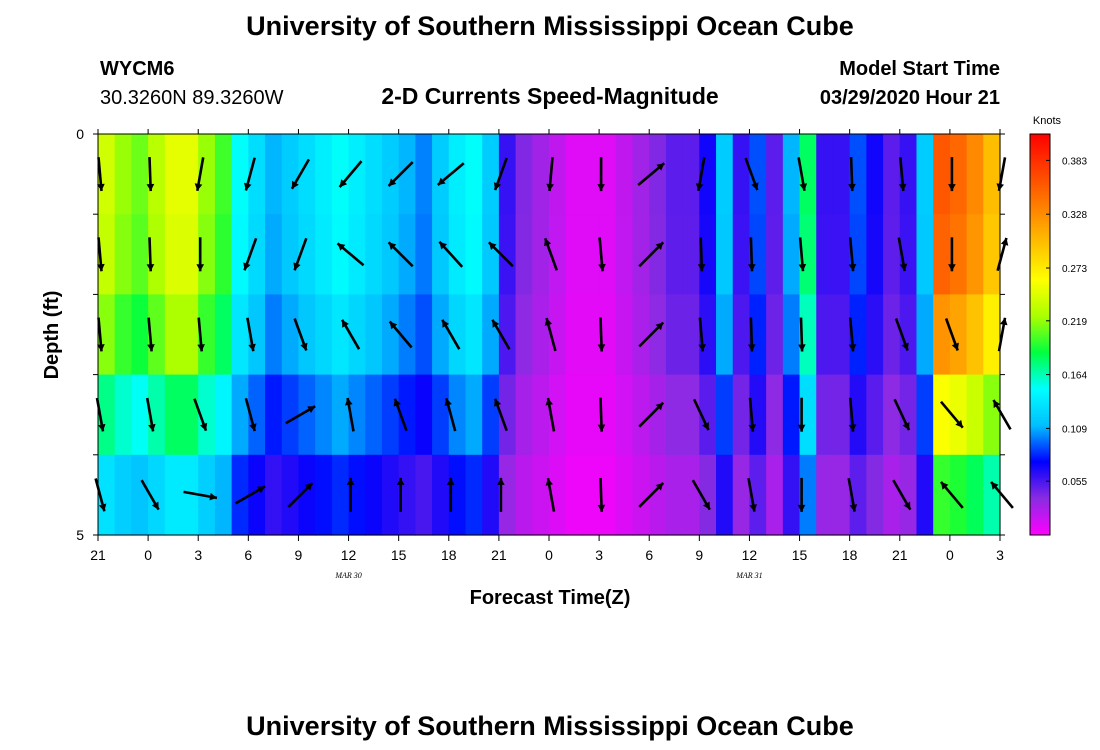  I want to click on x-tick-label: 15, so click(399, 555).